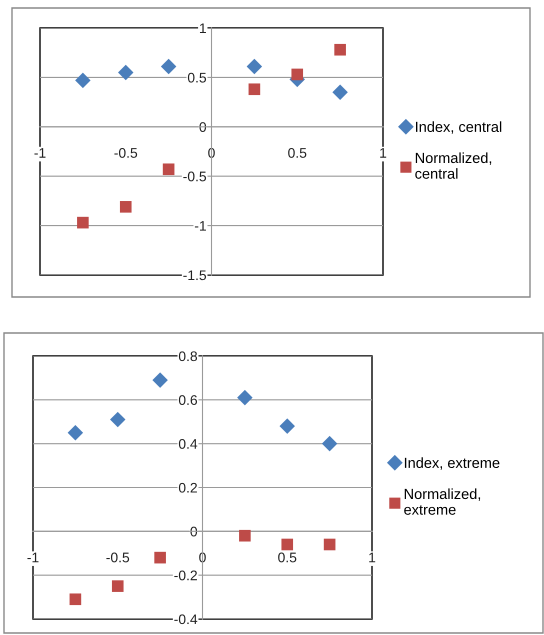 This screenshot has width=544, height=635. Describe the element at coordinates (452, 463) in the screenshot. I see `legend-label: Index, extreme` at that location.